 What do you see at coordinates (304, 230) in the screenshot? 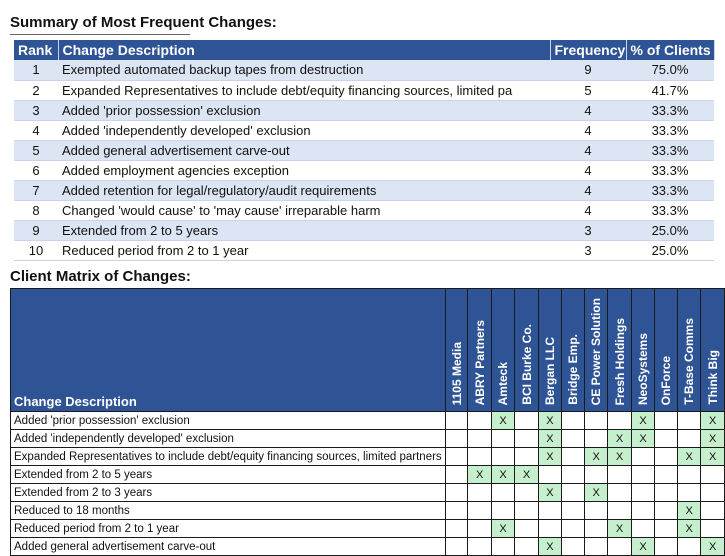
I see `description-cell: Extended from 2 to 5 years` at bounding box center [304, 230].